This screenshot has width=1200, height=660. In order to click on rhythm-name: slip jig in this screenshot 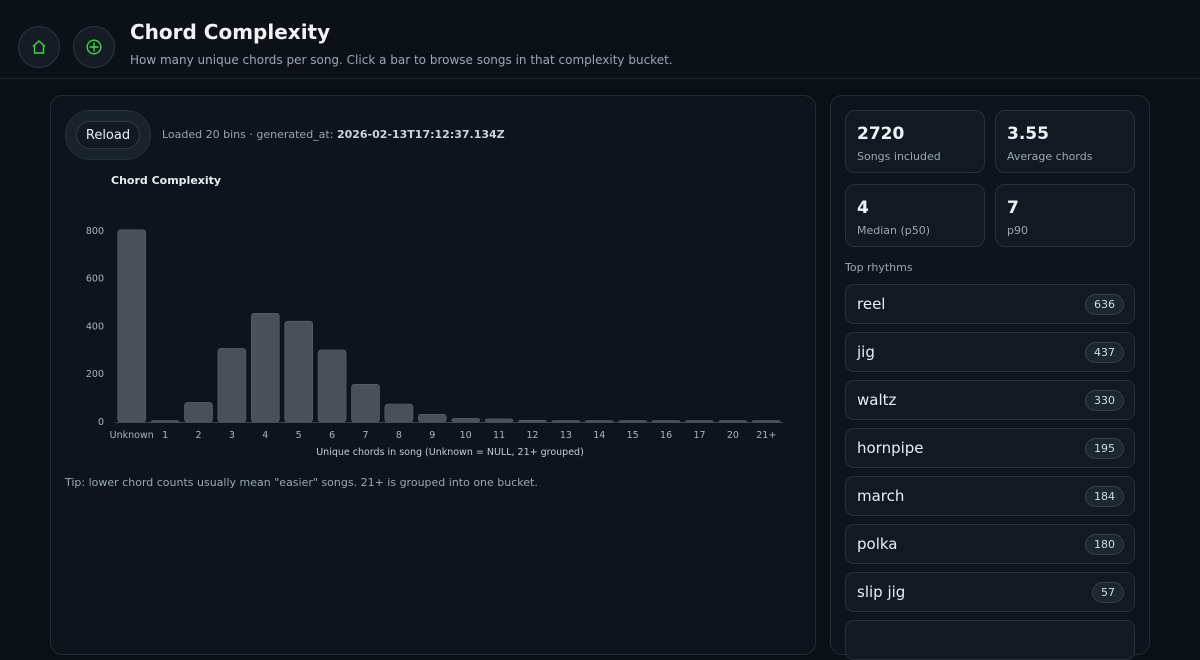, I will do `click(881, 592)`.